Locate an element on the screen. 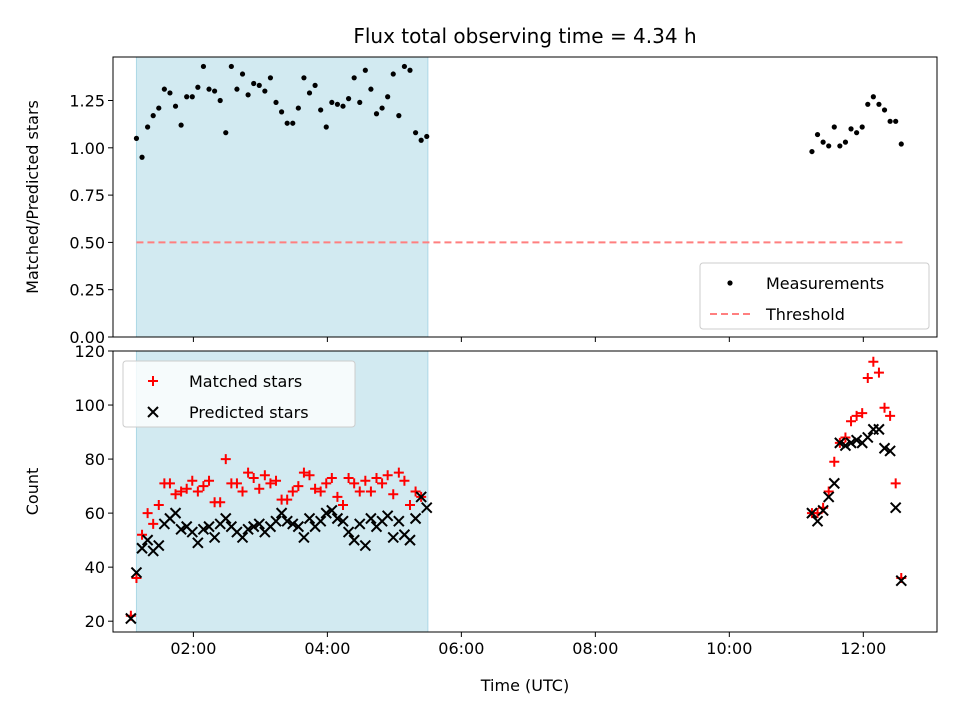  x-tick-label: 08:00 is located at coordinates (595, 648).